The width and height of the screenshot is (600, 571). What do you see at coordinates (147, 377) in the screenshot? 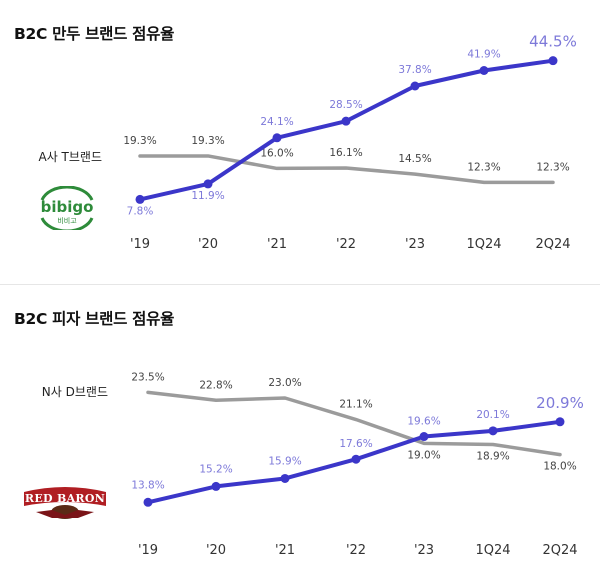
I see `data-label: 23.5%` at bounding box center [147, 377].